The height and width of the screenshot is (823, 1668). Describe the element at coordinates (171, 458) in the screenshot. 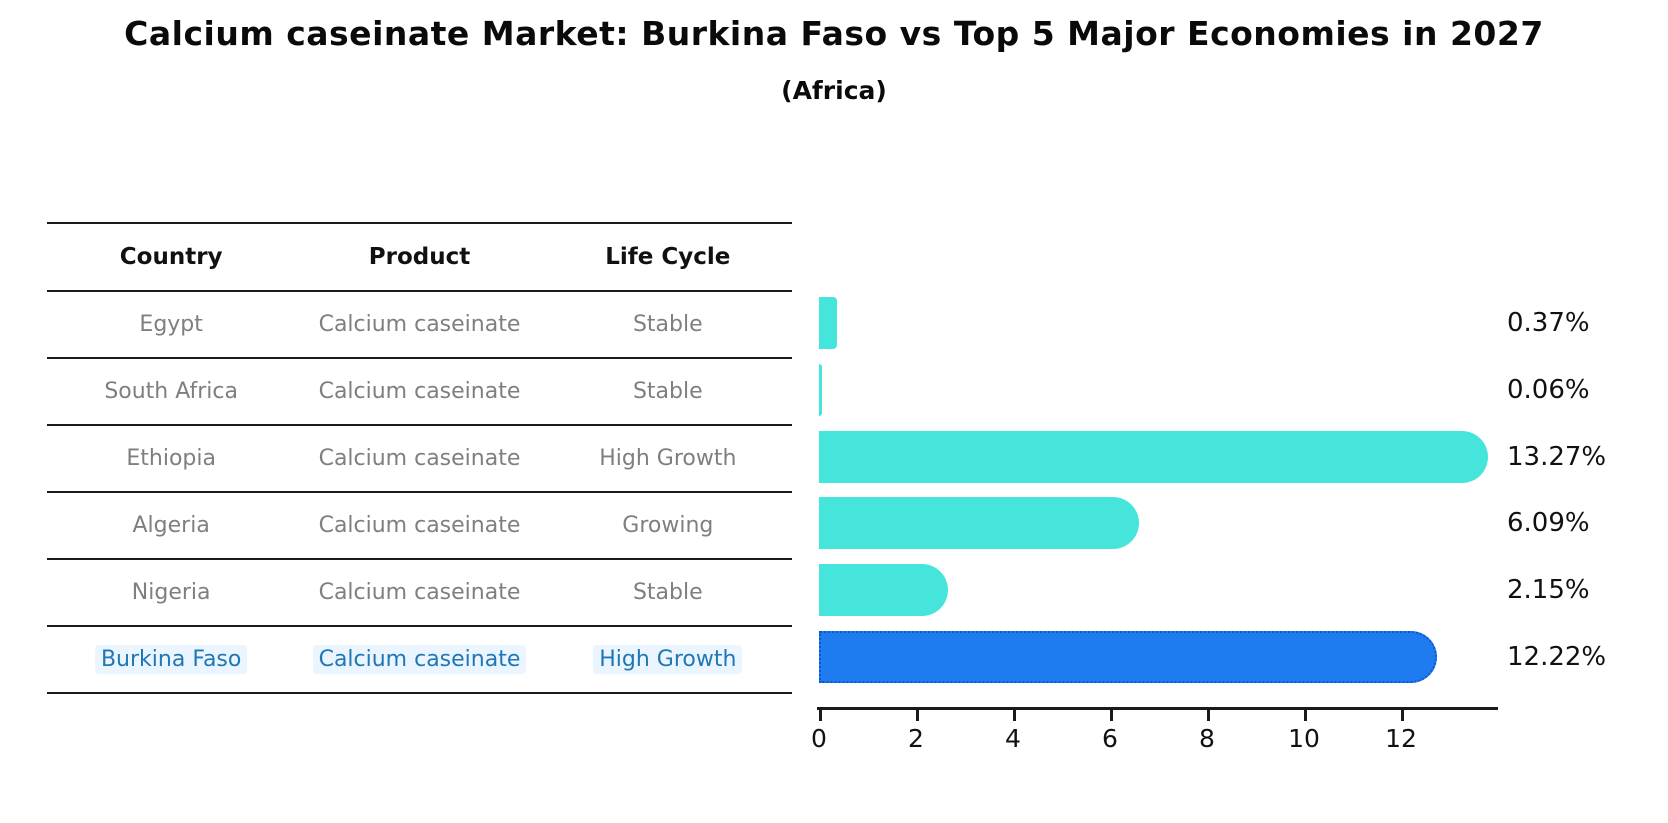

I see `cell-country: Ethiopia` at that location.